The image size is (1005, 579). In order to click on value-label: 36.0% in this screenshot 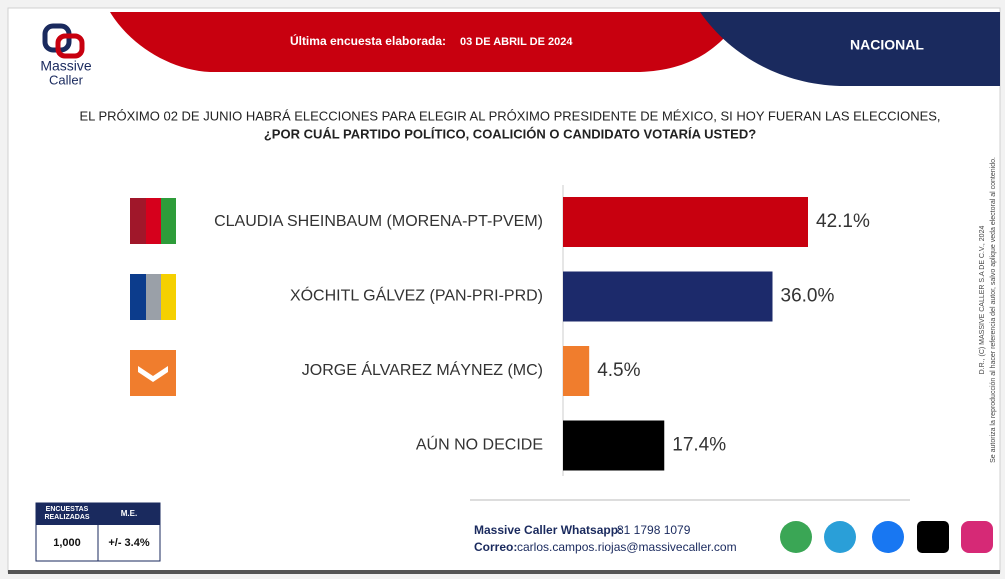, I will do `click(808, 296)`.